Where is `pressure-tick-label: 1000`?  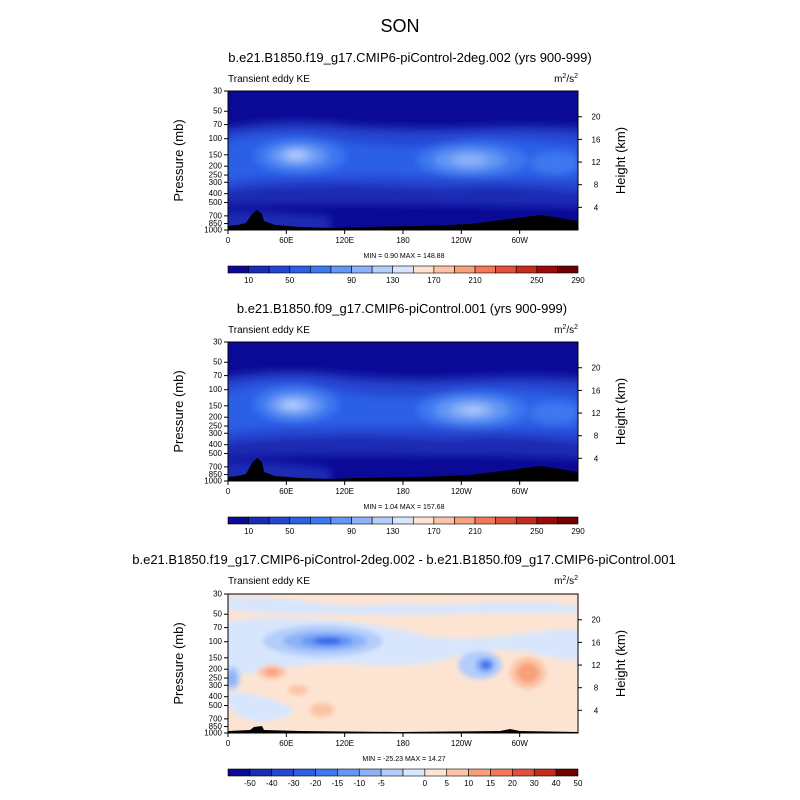 pressure-tick-label: 1000 is located at coordinates (213, 733).